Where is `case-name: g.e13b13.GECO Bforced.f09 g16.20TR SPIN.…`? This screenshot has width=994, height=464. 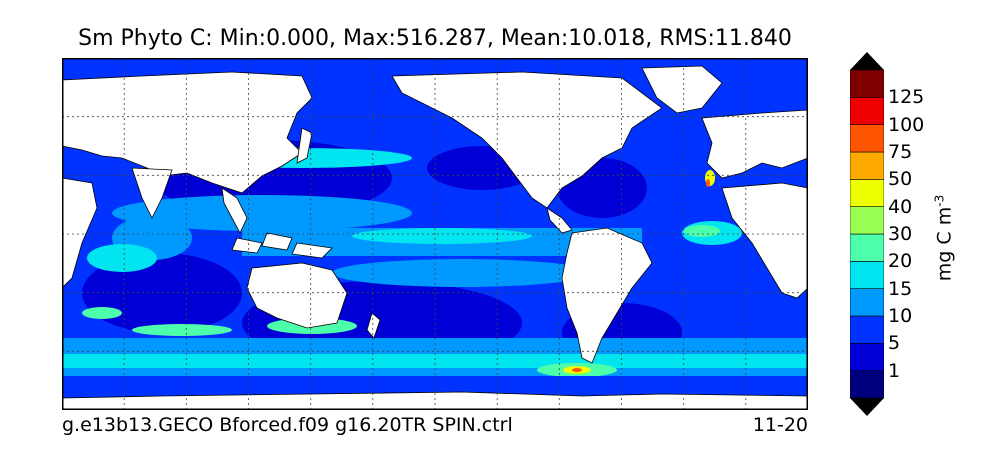 case-name: g.e13b13.GECO Bforced.f09 g16.20TR SPIN.… is located at coordinates (287, 425).